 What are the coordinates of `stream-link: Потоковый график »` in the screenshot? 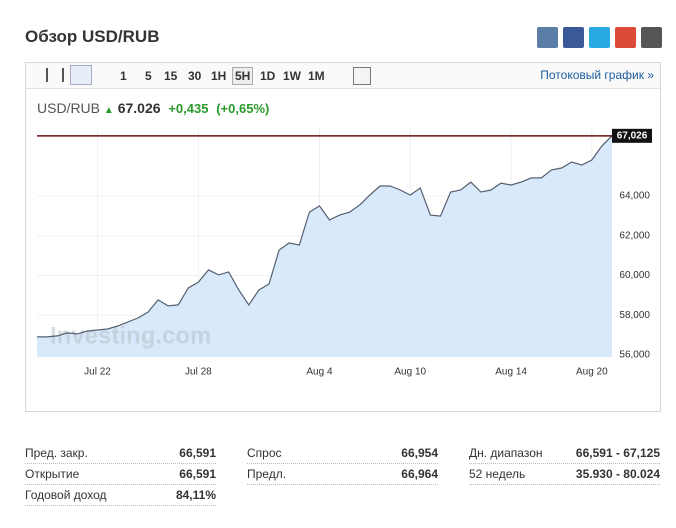 It's located at (597, 75).